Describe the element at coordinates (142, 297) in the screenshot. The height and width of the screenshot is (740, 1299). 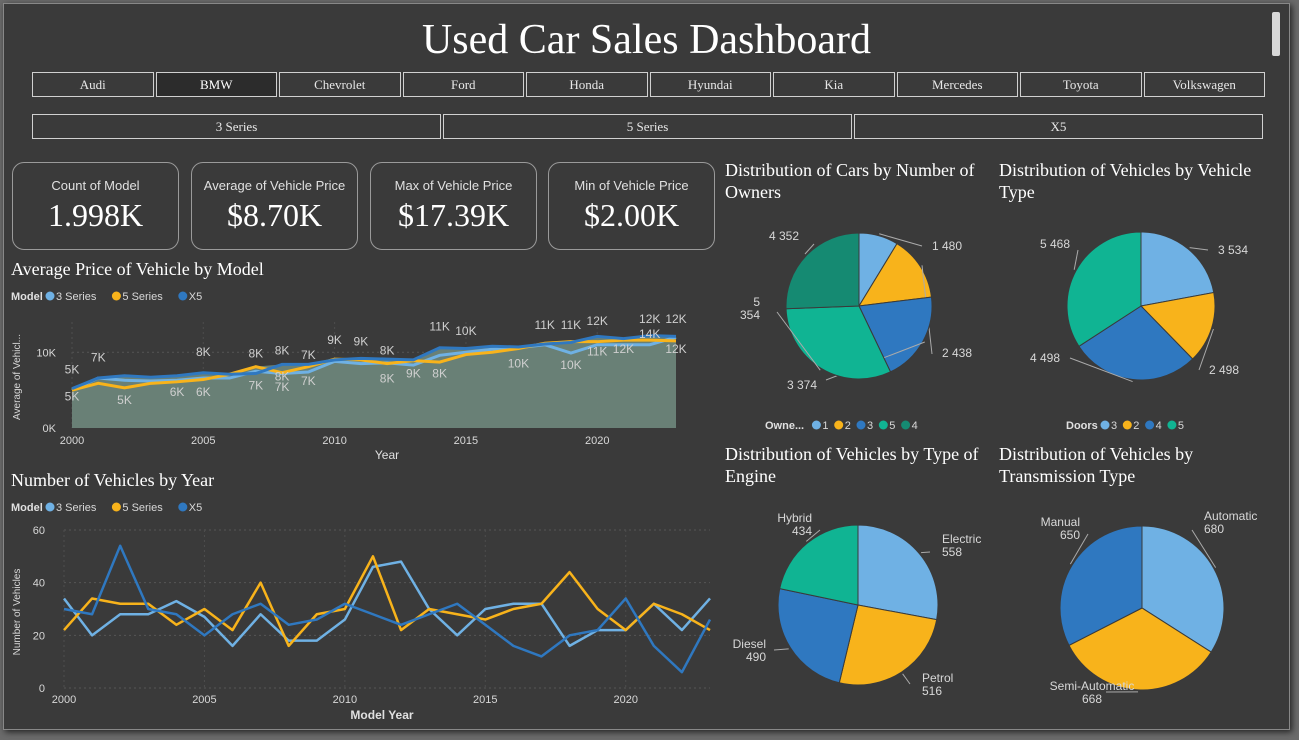
I see `area-legend-item: 5 Series` at that location.